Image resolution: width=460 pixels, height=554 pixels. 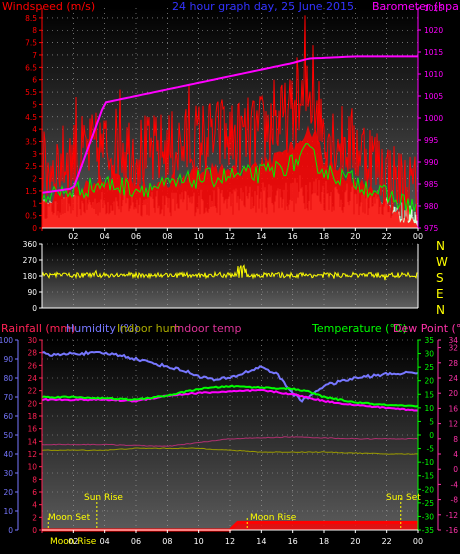 What do you see at coordinates (453, 424) in the screenshot?
I see `dew-y-tick-label: 12` at bounding box center [453, 424].